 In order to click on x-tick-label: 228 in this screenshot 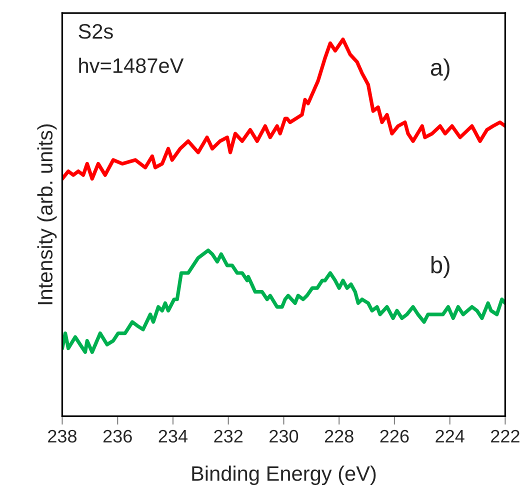, I will do `click(339, 436)`.